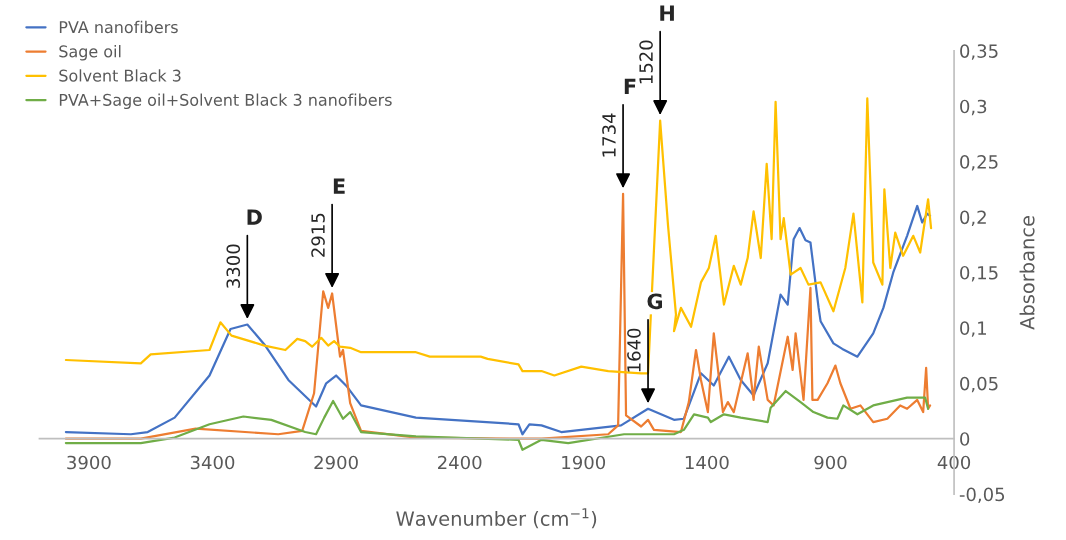  What do you see at coordinates (336, 462) in the screenshot?
I see `x-tick-label: 2900` at bounding box center [336, 462].